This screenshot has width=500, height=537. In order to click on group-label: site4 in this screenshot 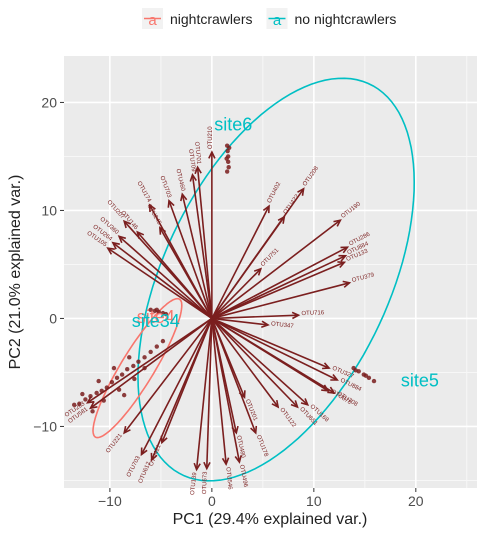, I will do `click(156, 317)`.